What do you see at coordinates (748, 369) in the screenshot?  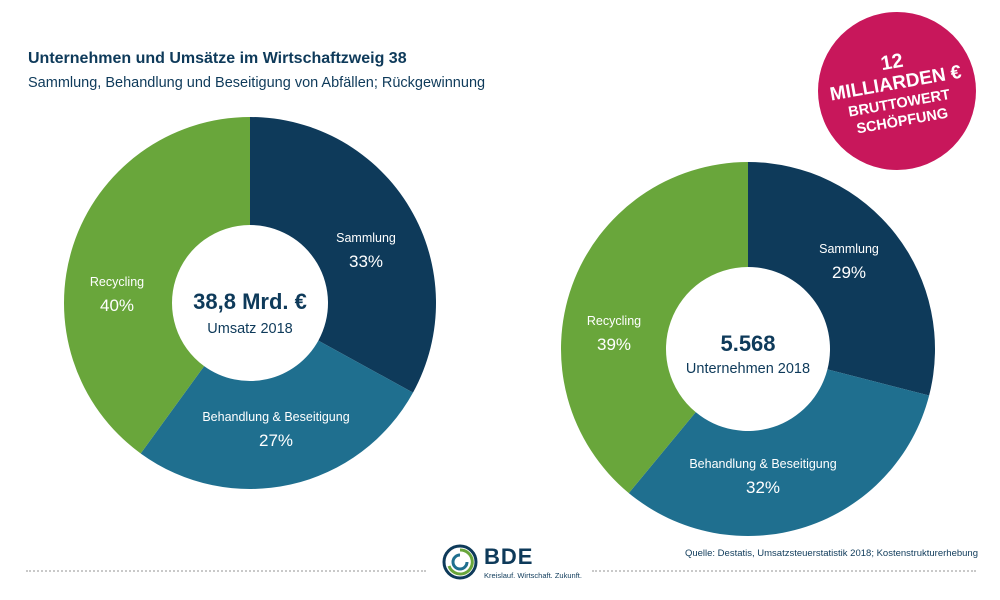 I see `donut-2-center-label: Unternehmen 2018` at bounding box center [748, 369].